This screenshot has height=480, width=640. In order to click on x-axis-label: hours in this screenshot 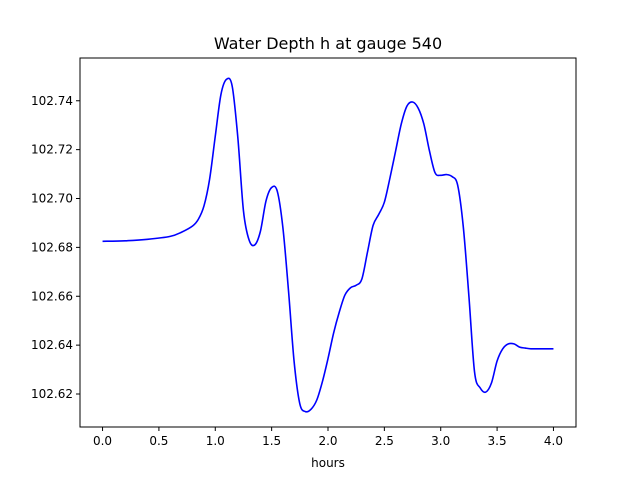, I will do `click(328, 463)`.